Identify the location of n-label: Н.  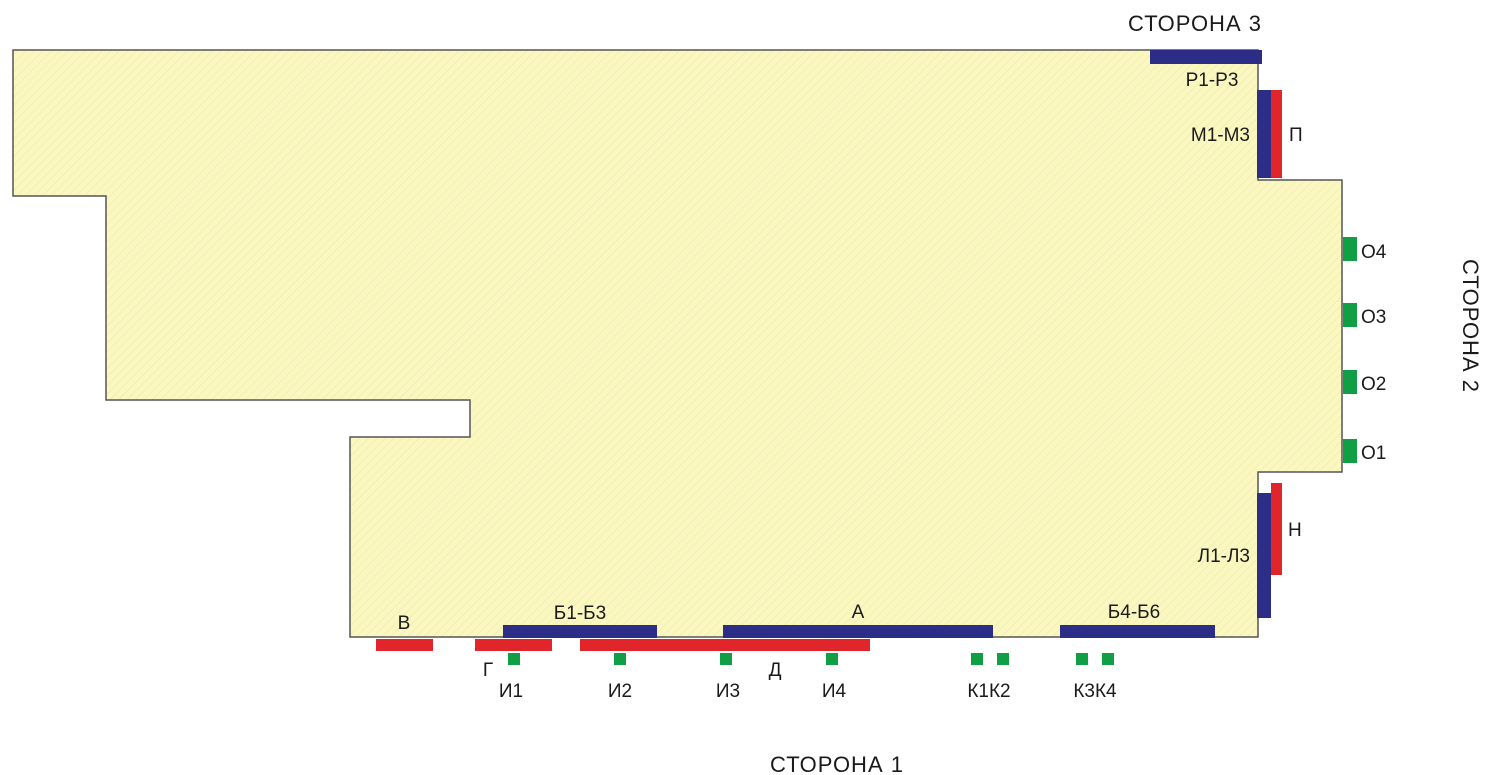
(1295, 530).